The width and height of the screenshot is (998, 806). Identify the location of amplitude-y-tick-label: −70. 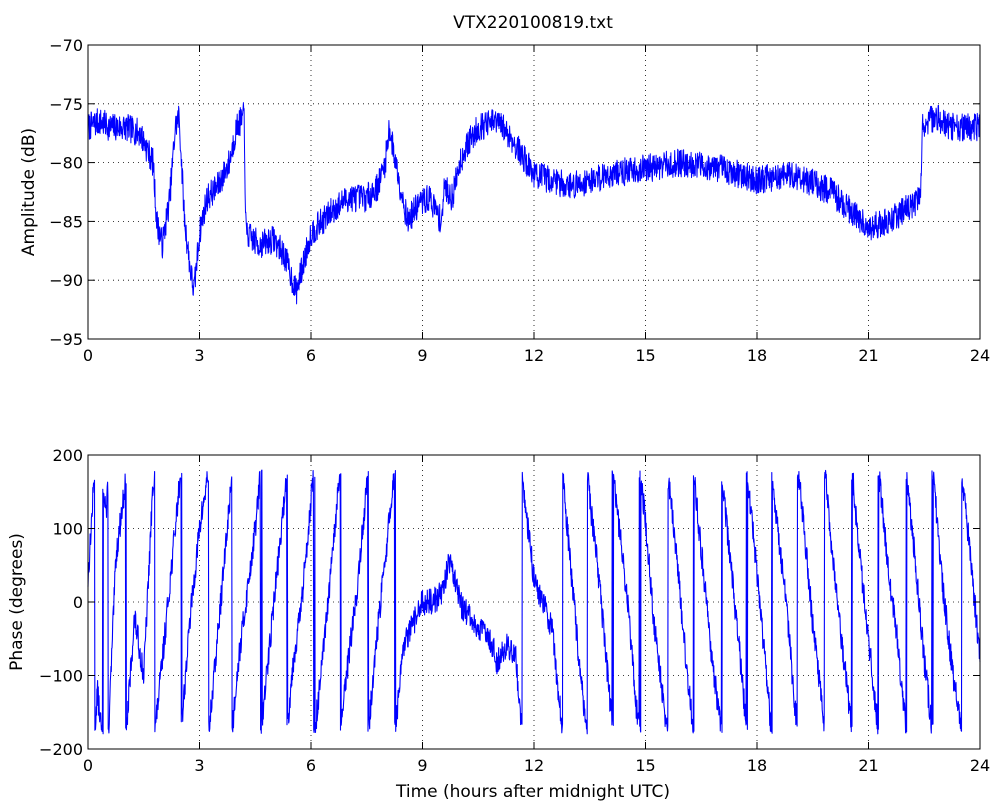
(66, 45).